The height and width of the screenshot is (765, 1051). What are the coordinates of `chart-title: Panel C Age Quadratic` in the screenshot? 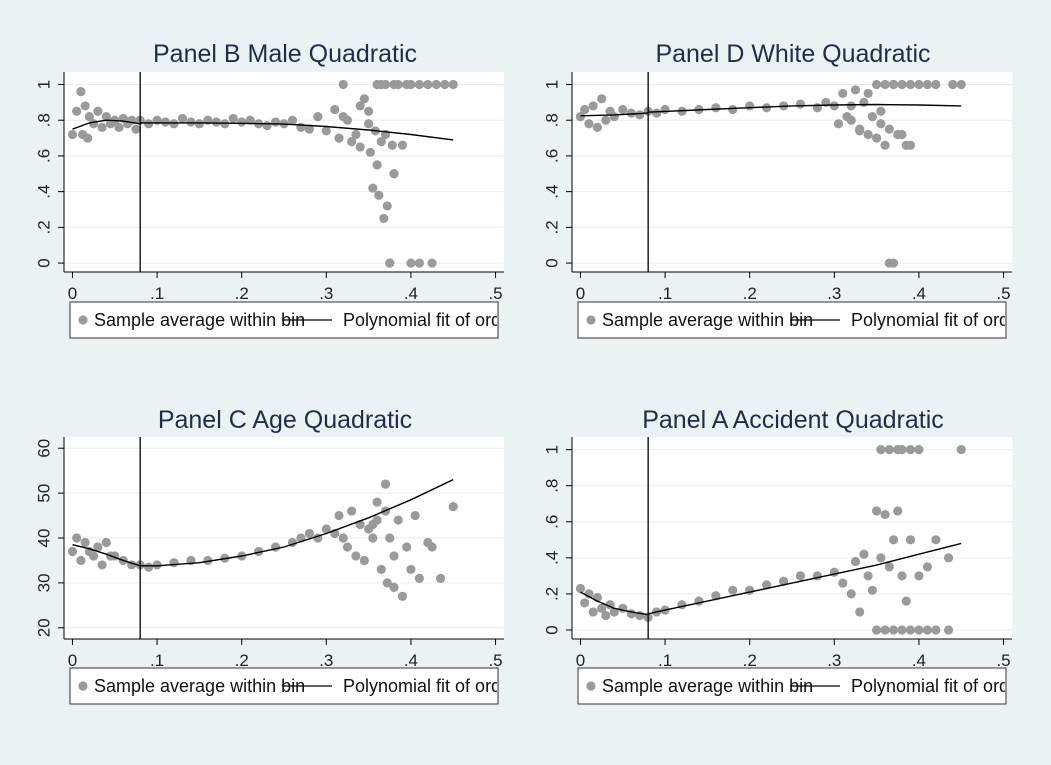 It's located at (285, 420).